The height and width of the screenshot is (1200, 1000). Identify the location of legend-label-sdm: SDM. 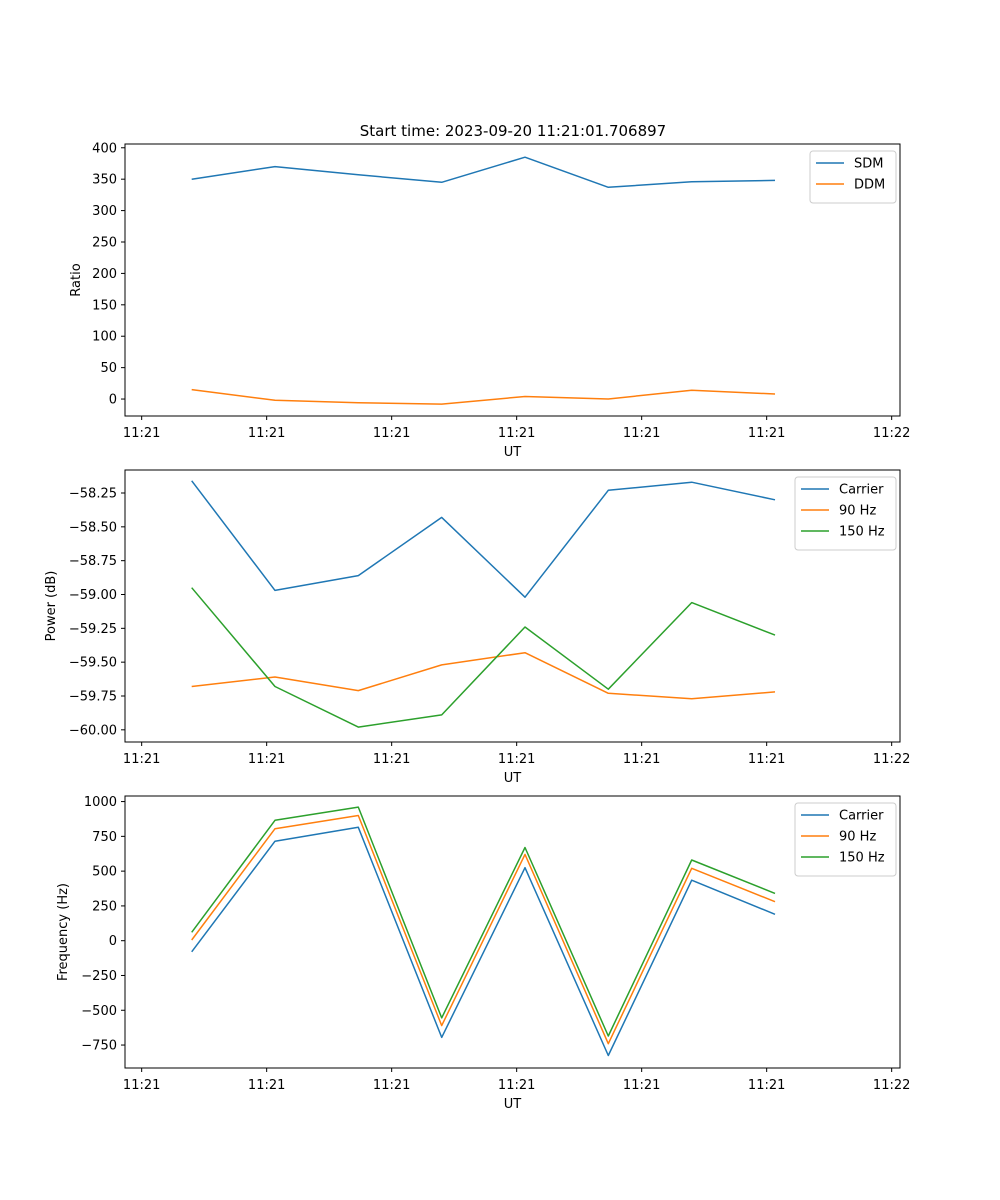
(868, 164).